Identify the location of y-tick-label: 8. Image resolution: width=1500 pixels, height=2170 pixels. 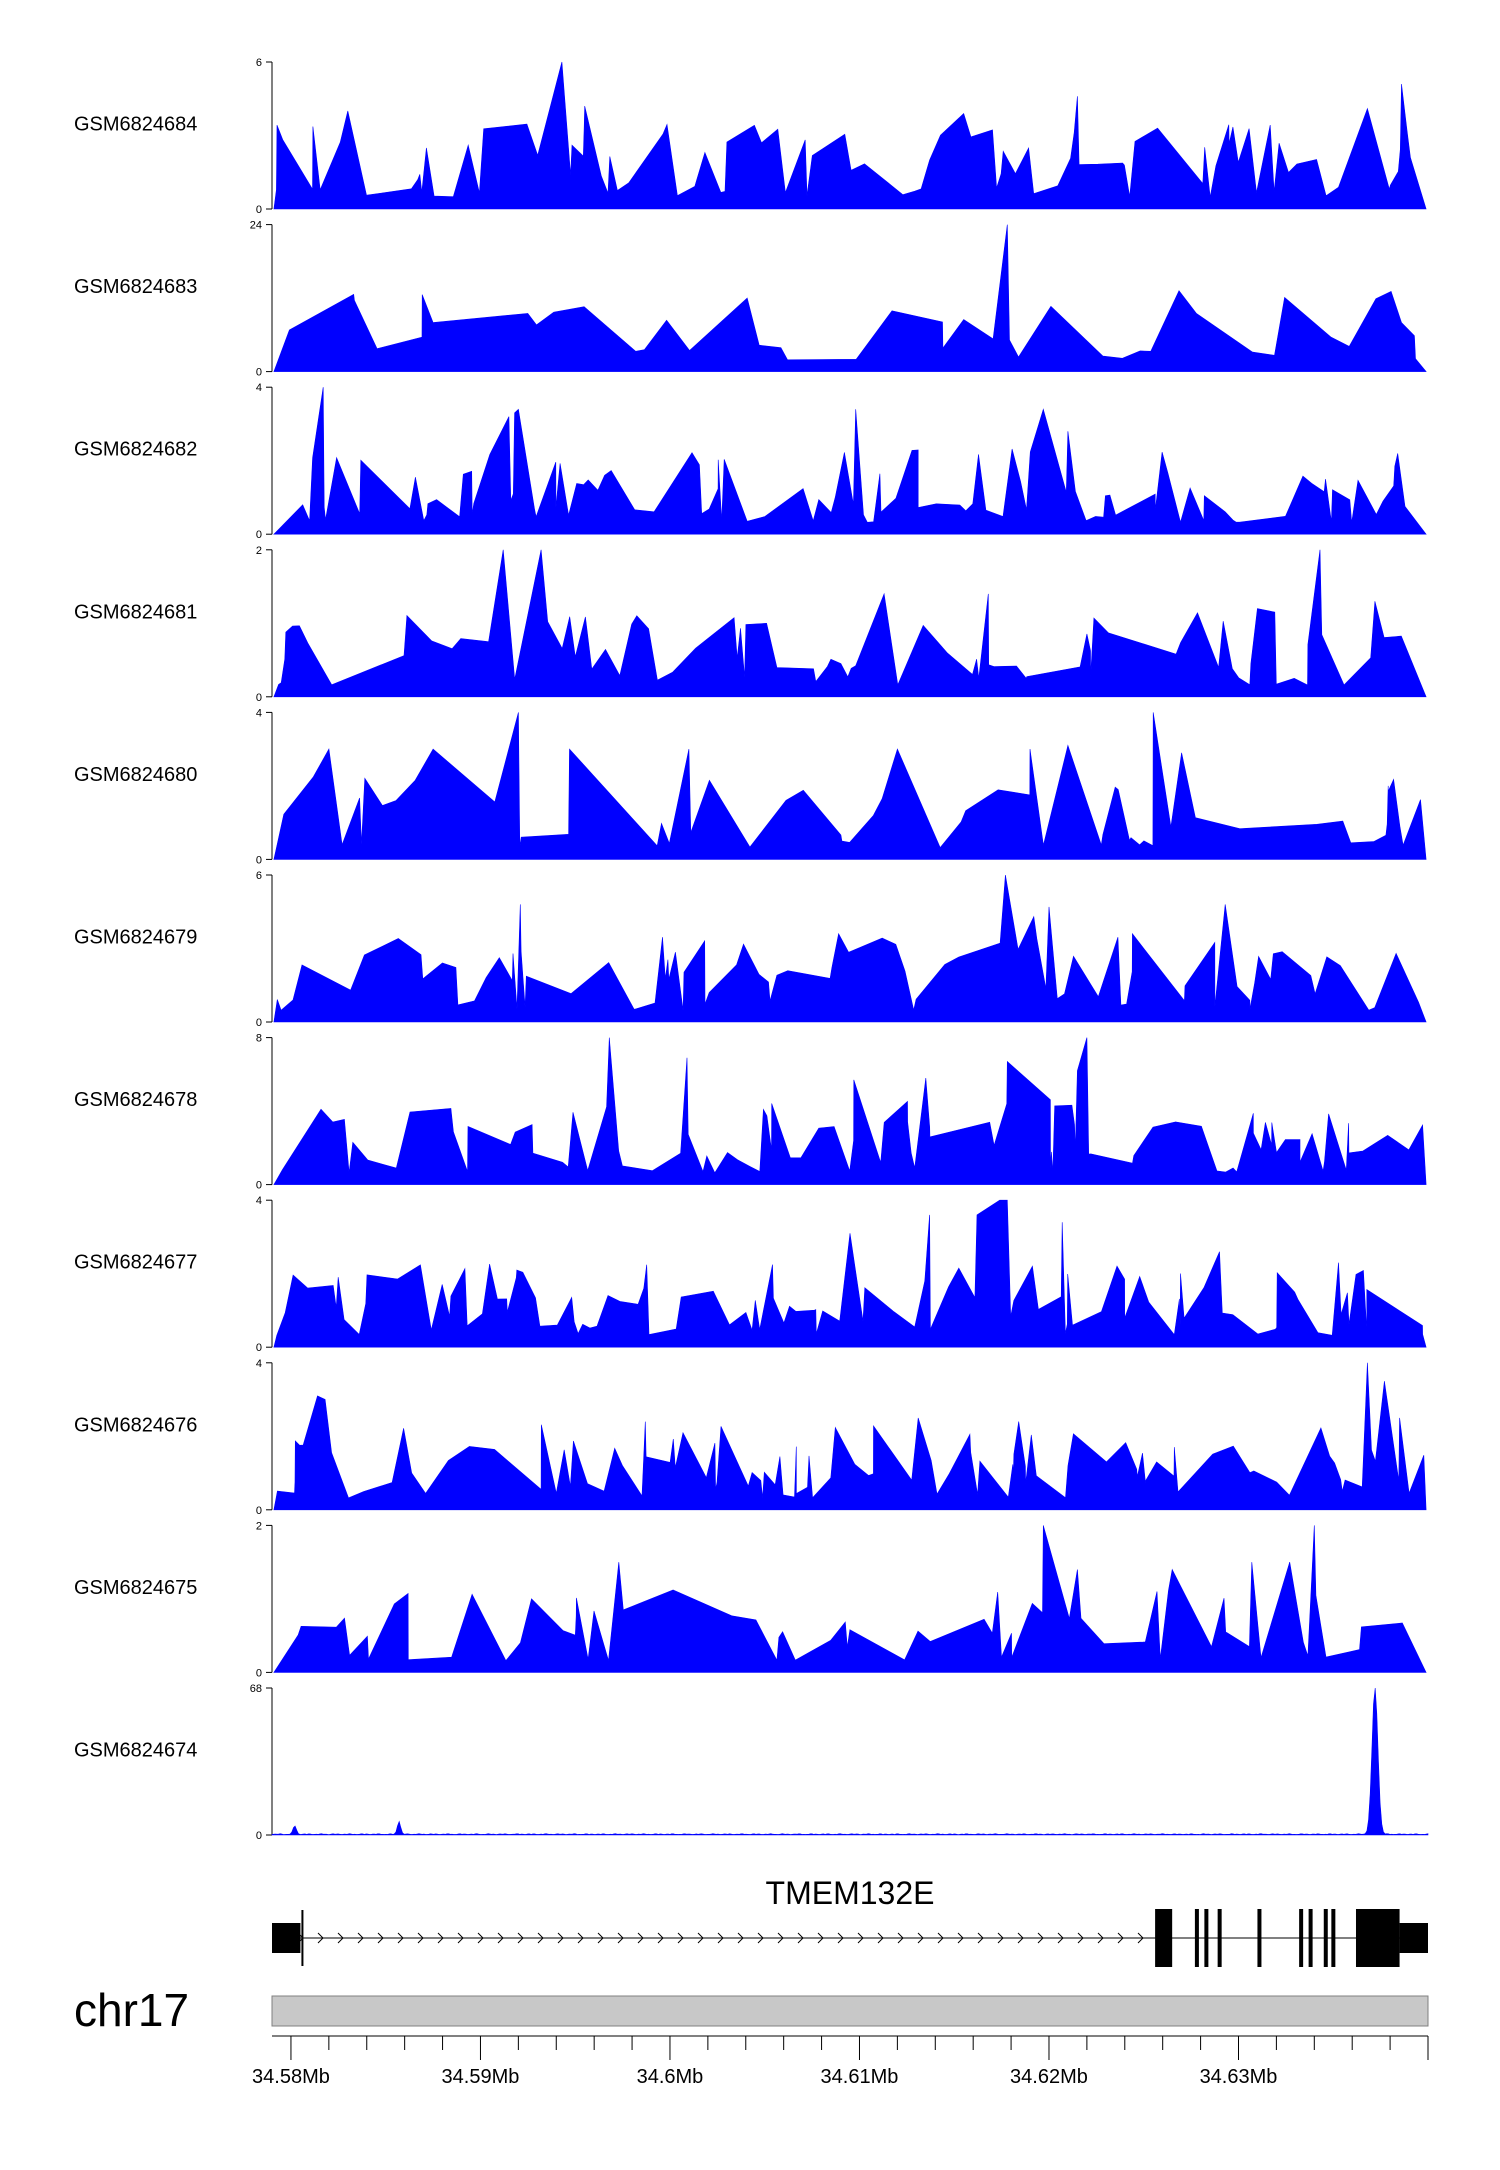
(259, 1039).